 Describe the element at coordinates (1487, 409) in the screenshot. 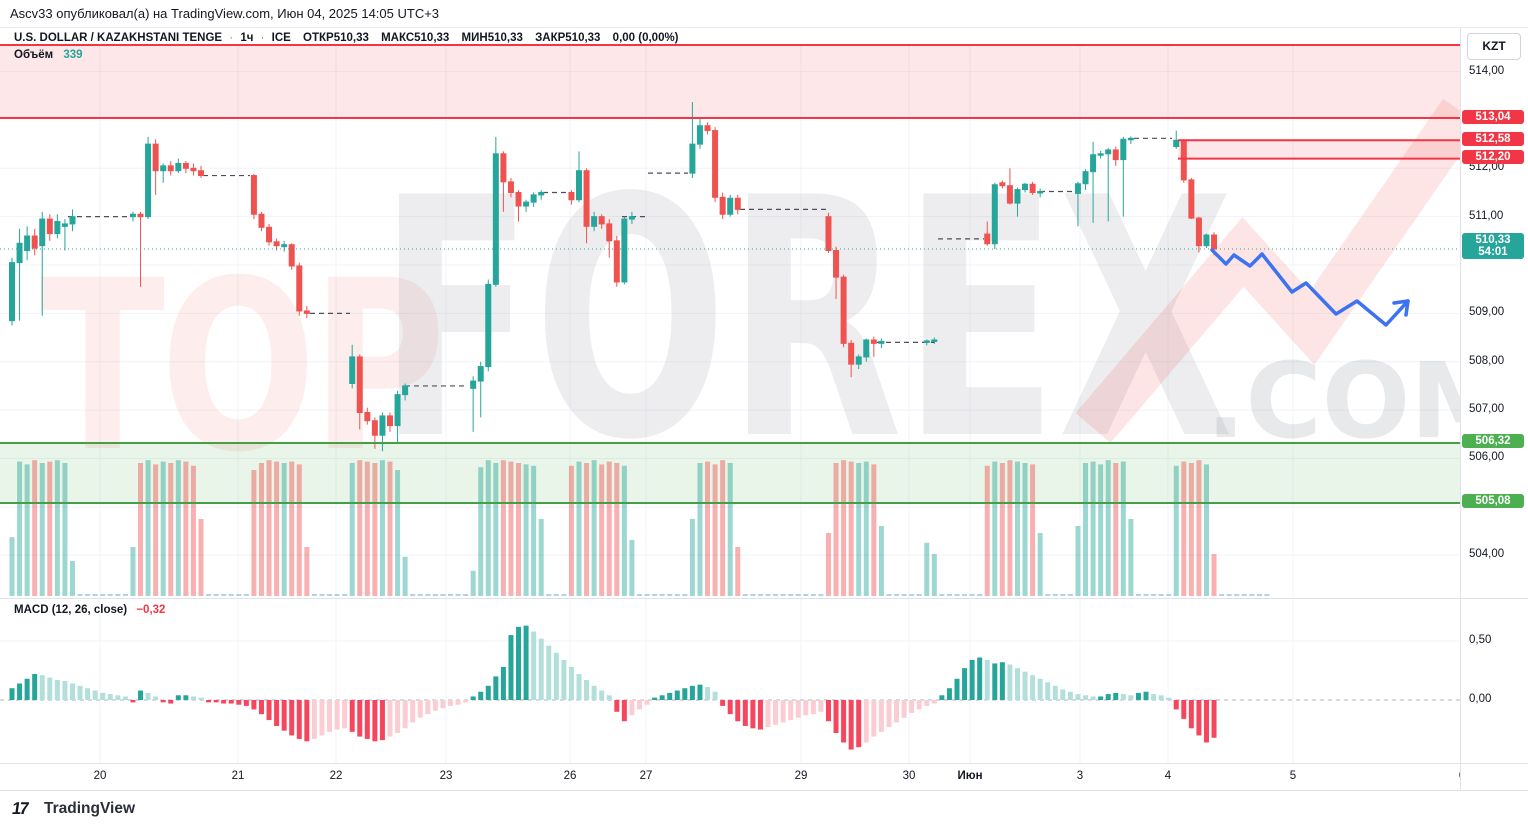

I see `price-axis-label: 507,00` at that location.